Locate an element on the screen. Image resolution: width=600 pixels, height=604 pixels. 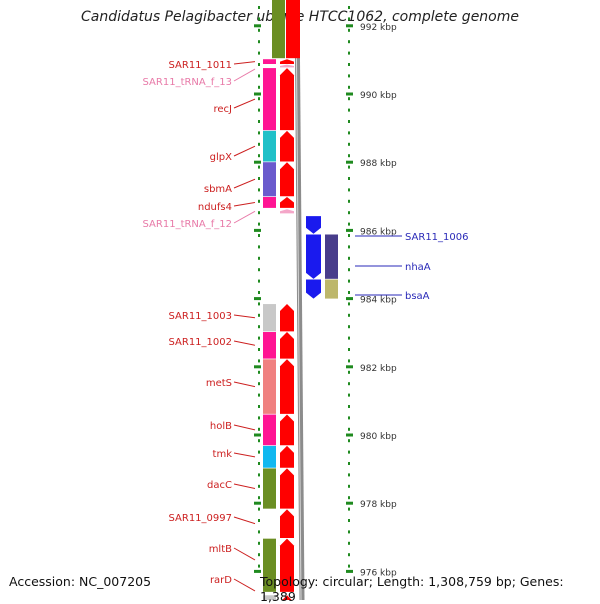
gene-arrow-mltb is located at coordinates (287, 565).